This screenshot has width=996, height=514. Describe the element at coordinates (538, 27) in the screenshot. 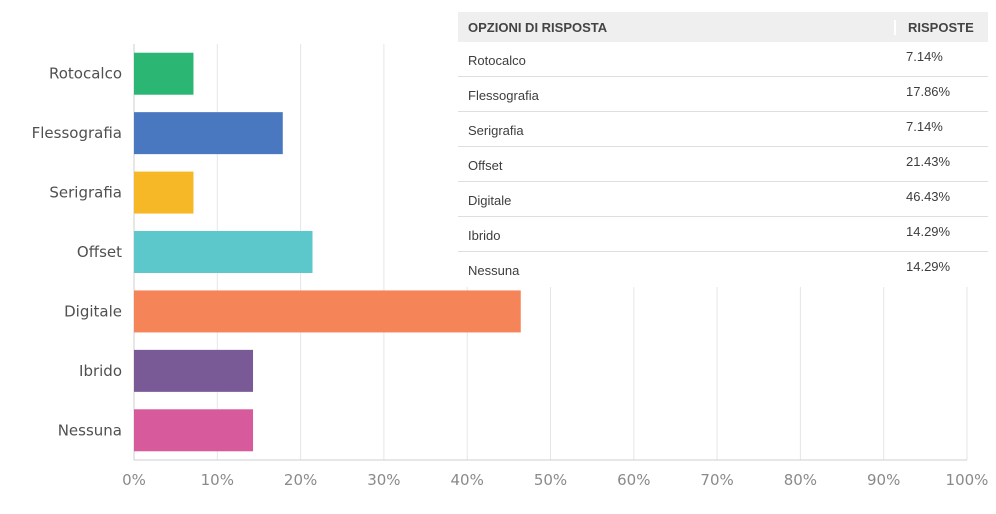

I see `header-answer-options: OPZIONI DI RISPOSTA` at that location.